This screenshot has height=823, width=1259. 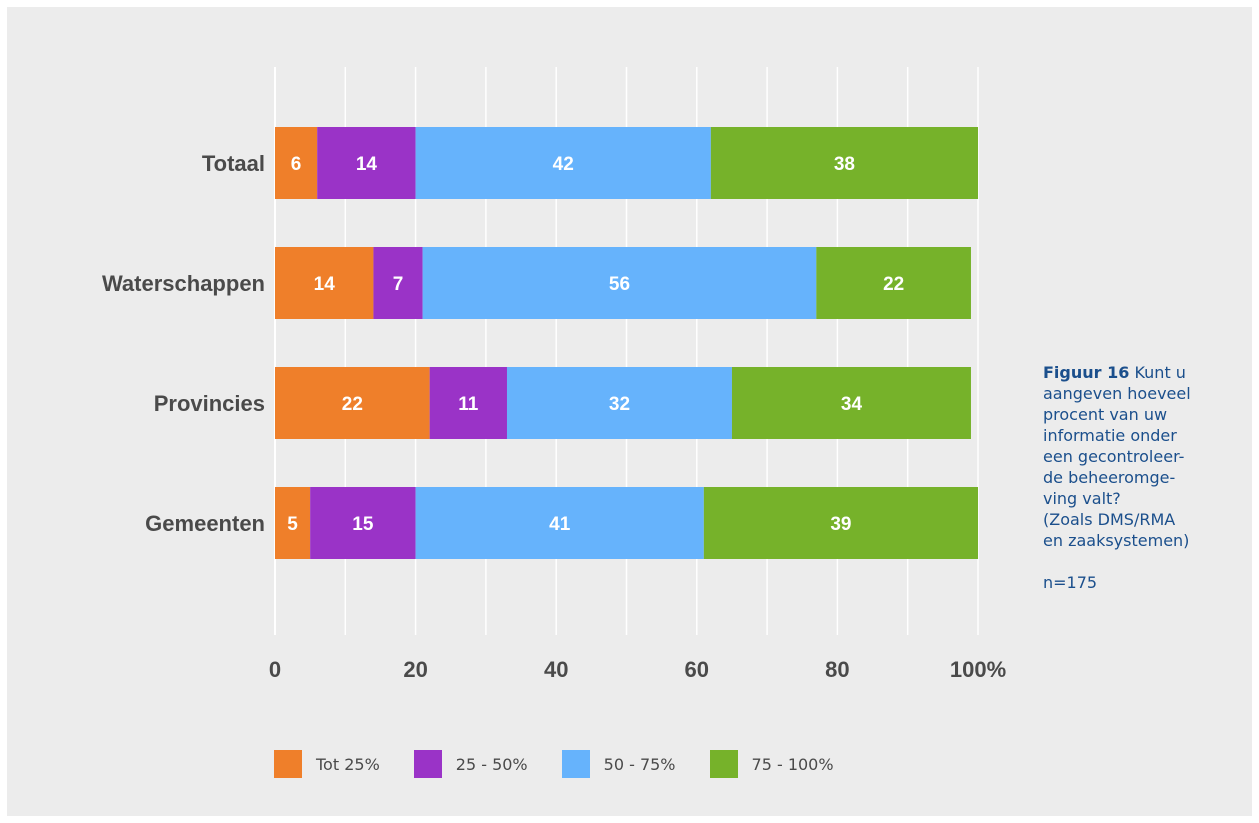 What do you see at coordinates (491, 764) in the screenshot?
I see `legend-label: 25 - 50%` at bounding box center [491, 764].